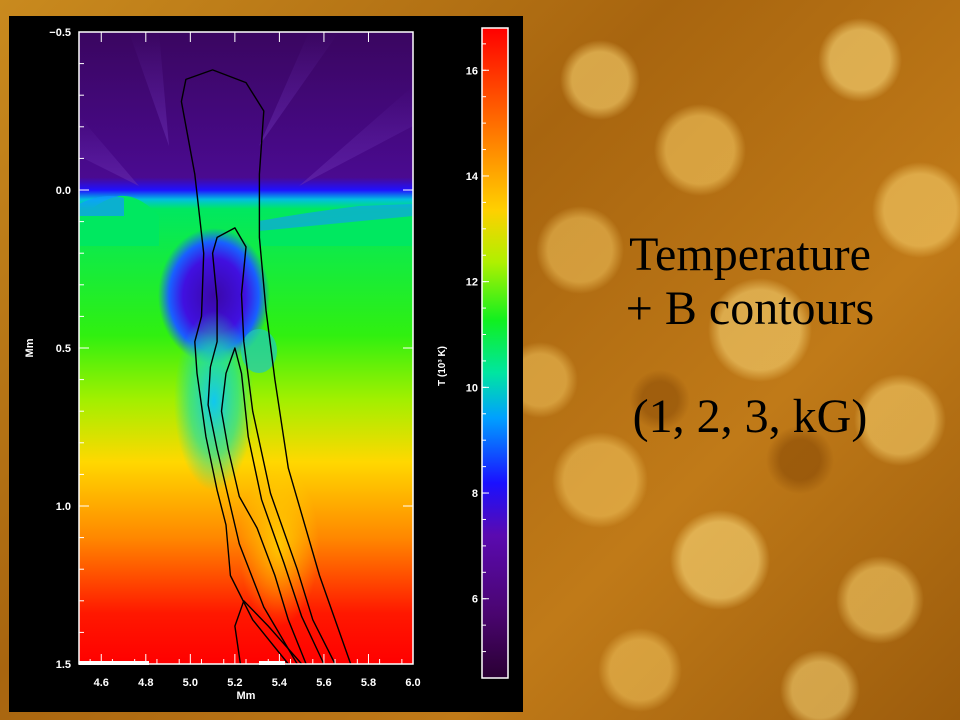 Image resolution: width=960 pixels, height=720 pixels. What do you see at coordinates (30, 347) in the screenshot?
I see `y-axis-label: Mm` at bounding box center [30, 347].